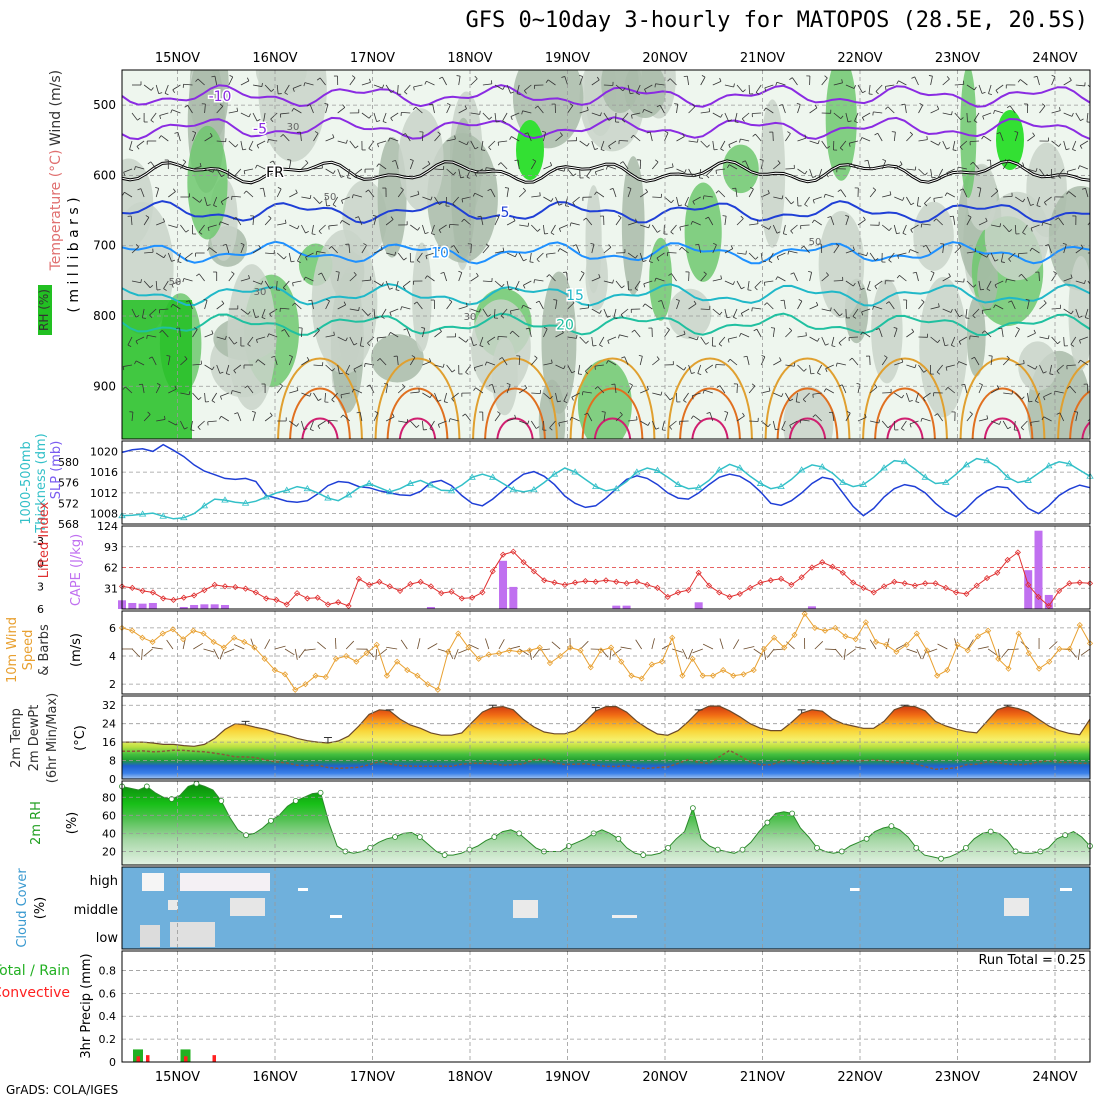 The height and width of the screenshot is (1100, 1100). What do you see at coordinates (606, 737) in the screenshot?
I see `temp-frame` at bounding box center [606, 737].